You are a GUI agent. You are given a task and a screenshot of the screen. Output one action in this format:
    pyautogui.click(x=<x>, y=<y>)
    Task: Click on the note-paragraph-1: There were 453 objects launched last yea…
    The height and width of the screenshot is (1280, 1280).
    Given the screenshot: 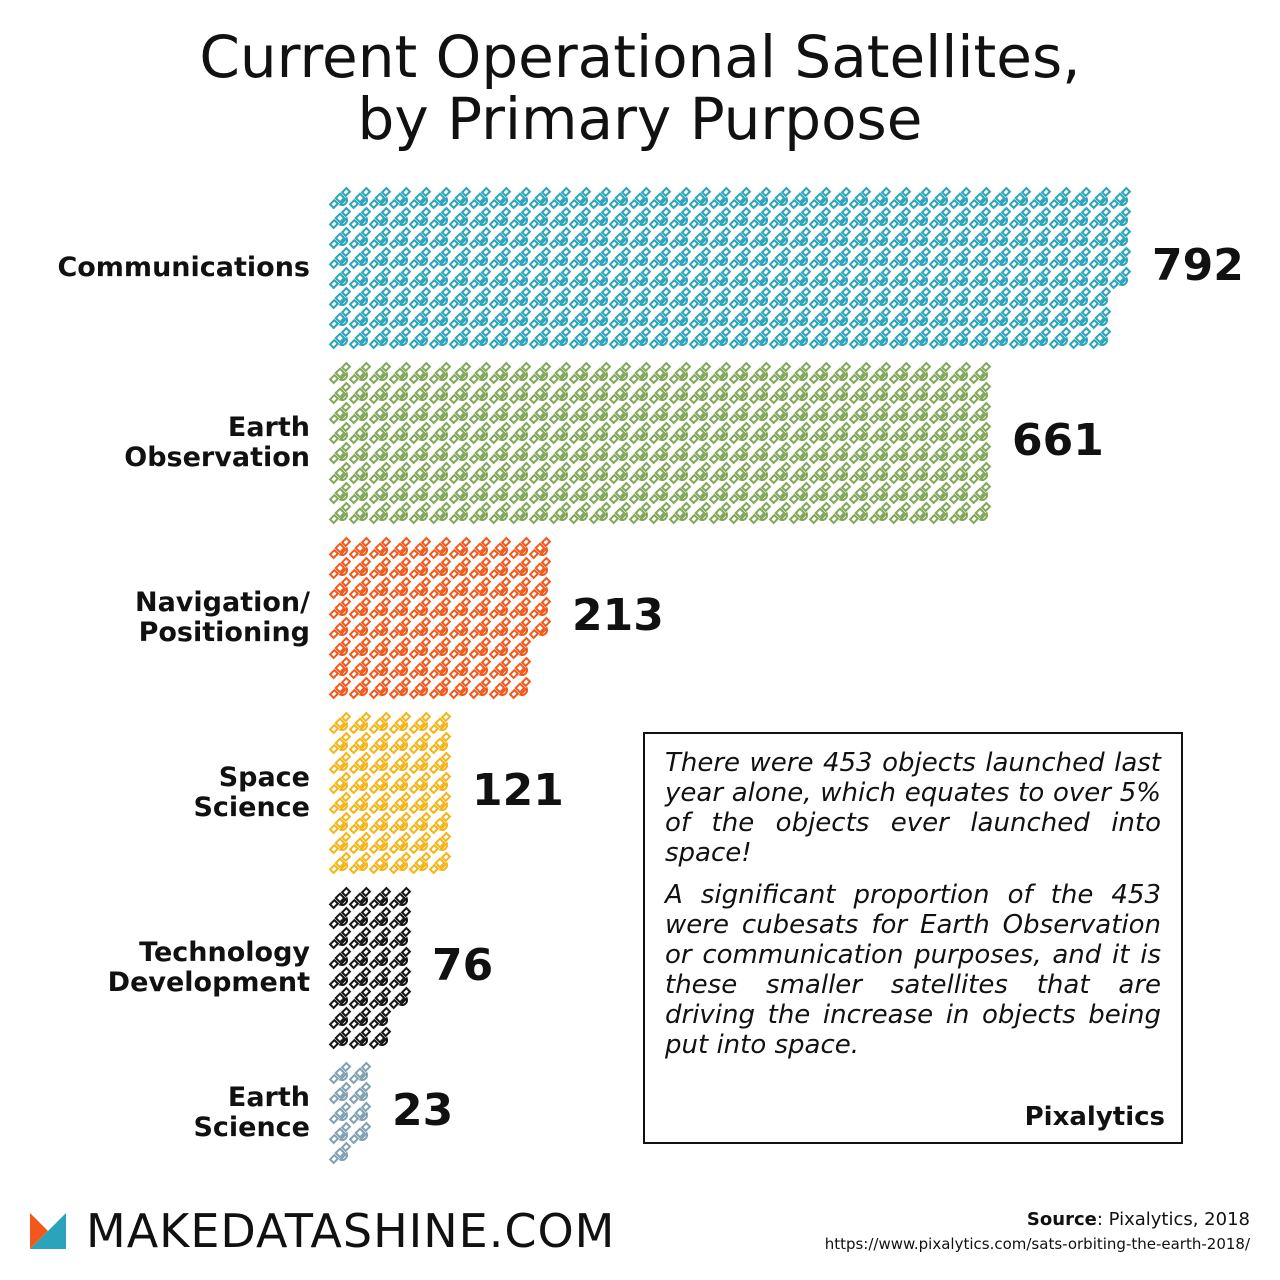 What is the action you would take?
    pyautogui.click(x=913, y=808)
    